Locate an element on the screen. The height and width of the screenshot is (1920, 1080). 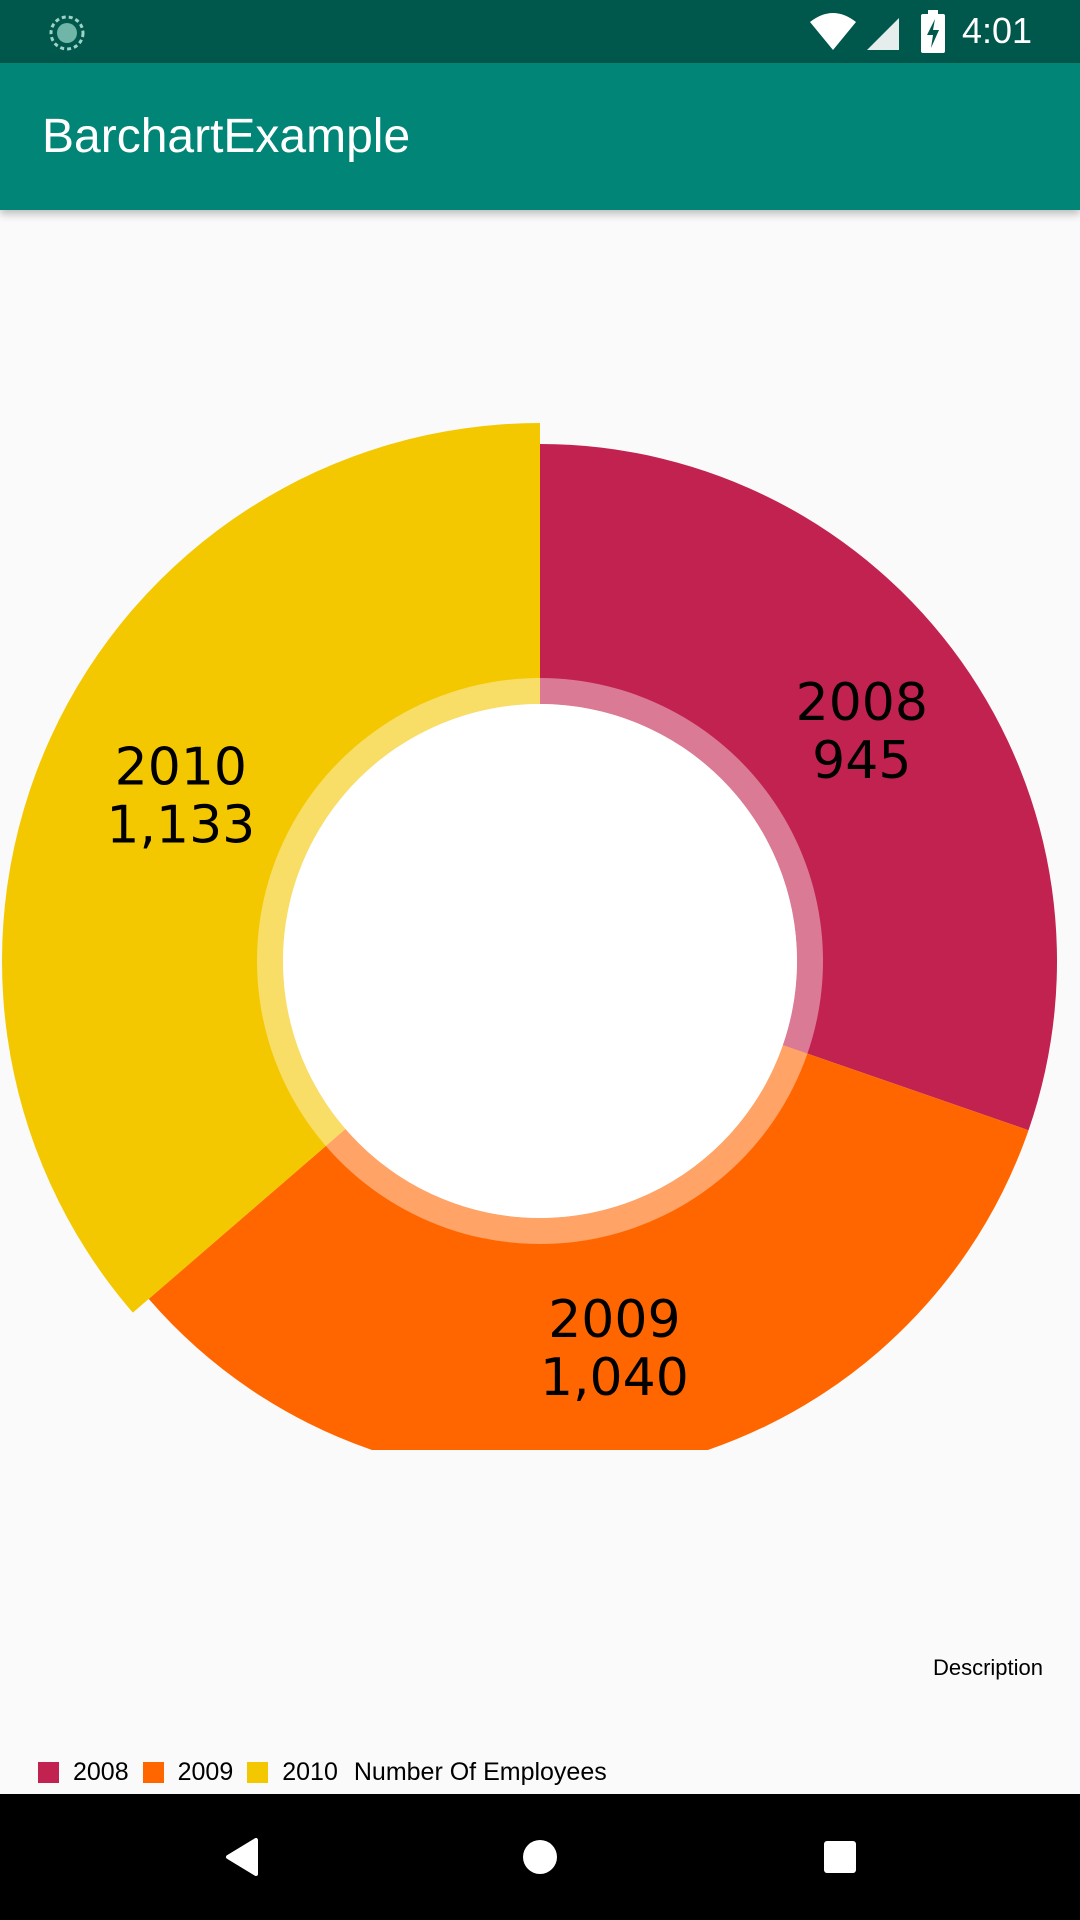
inner-ring-2009 is located at coordinates (566, 1145).